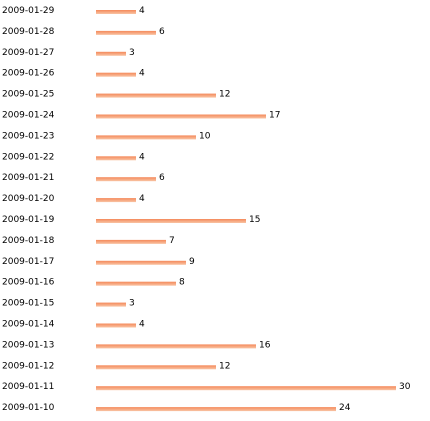 This screenshot has height=421, width=430. Describe the element at coordinates (28, 408) in the screenshot. I see `category-label: 2009-01-10` at that location.